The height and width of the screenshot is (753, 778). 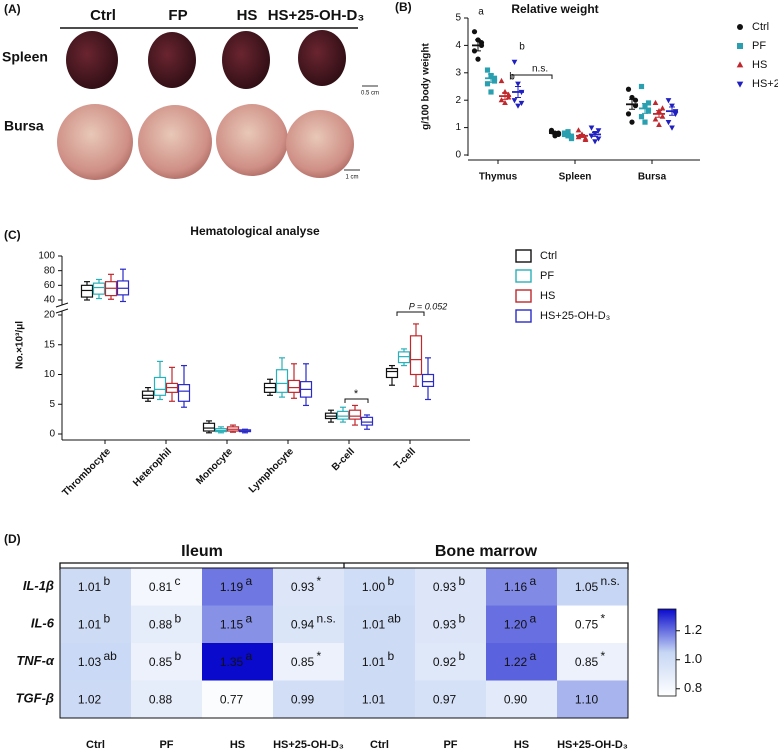 What do you see at coordinates (693, 658) in the screenshot?
I see `colorbar-tick-label: 1.0` at bounding box center [693, 658].